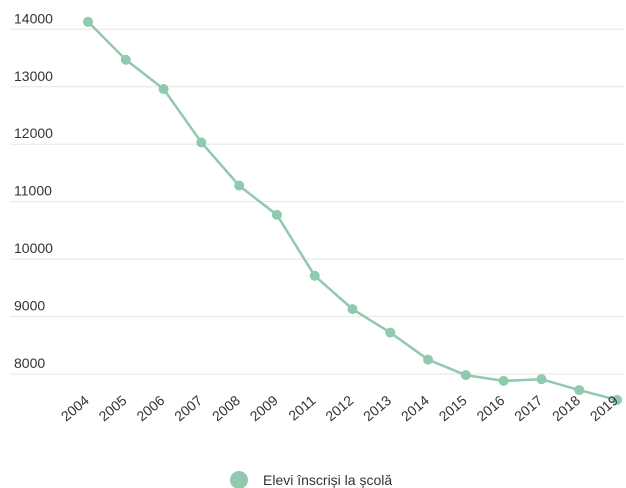 This screenshot has width=626, height=488. Describe the element at coordinates (377, 408) in the screenshot. I see `x-tick-label: 2013` at that location.